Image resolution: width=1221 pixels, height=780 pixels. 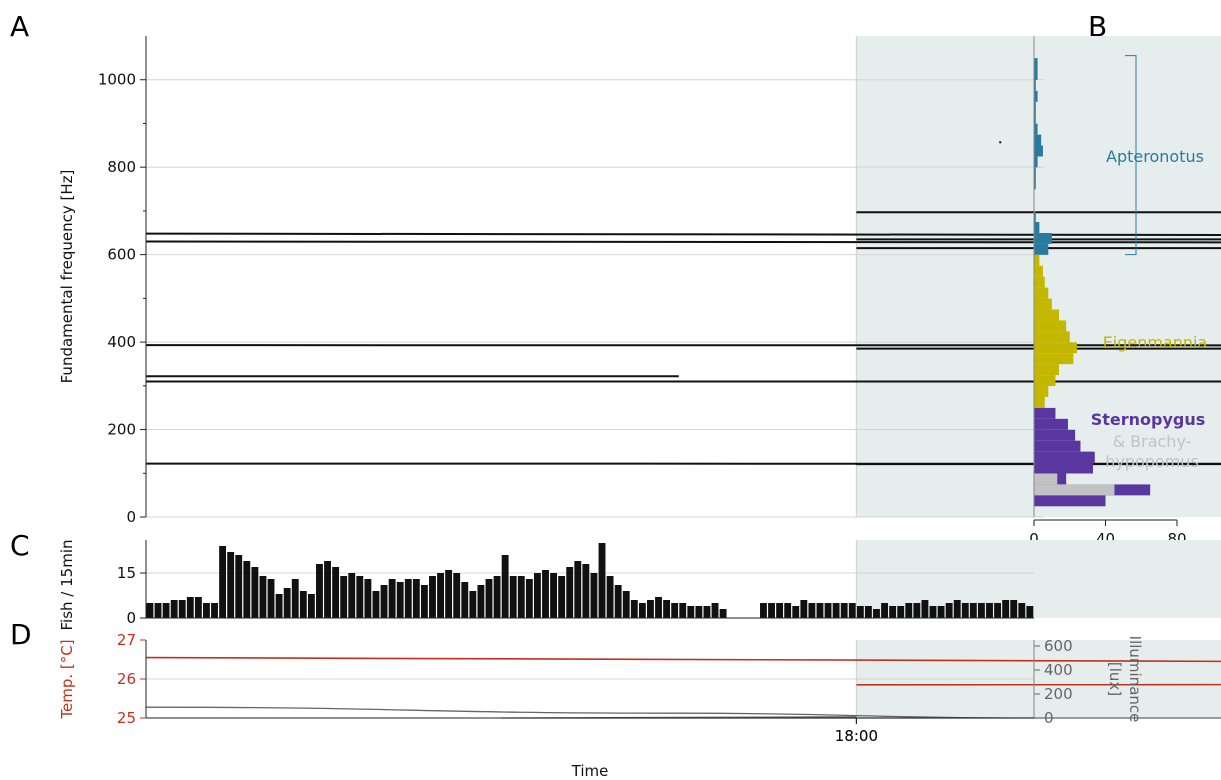 What do you see at coordinates (1058, 670) in the screenshot?
I see `y2-tick-label-d-2: 400` at bounding box center [1058, 670].